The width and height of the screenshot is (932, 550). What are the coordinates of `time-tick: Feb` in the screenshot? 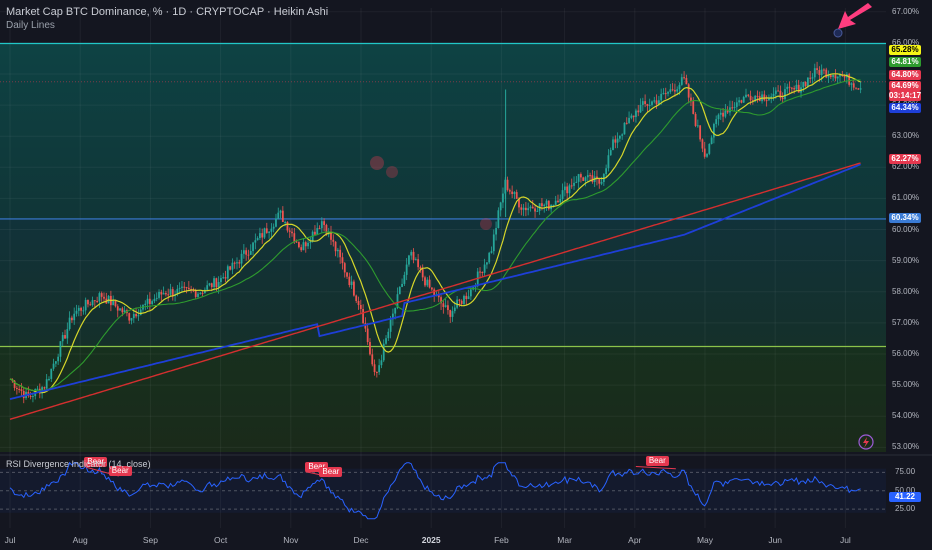 It's located at (501, 540).